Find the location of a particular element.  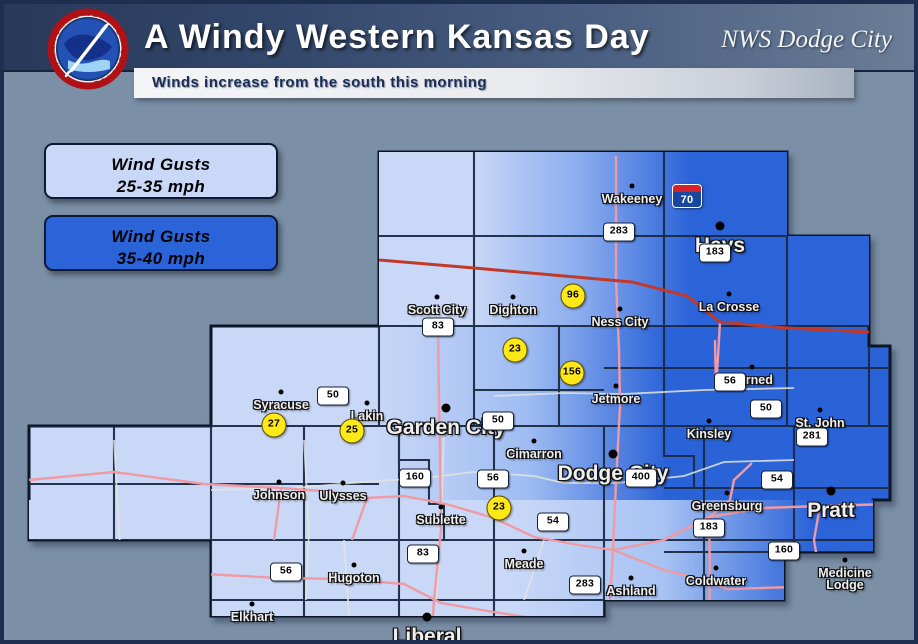

svg-text: C is located at coordinates (103, 80).